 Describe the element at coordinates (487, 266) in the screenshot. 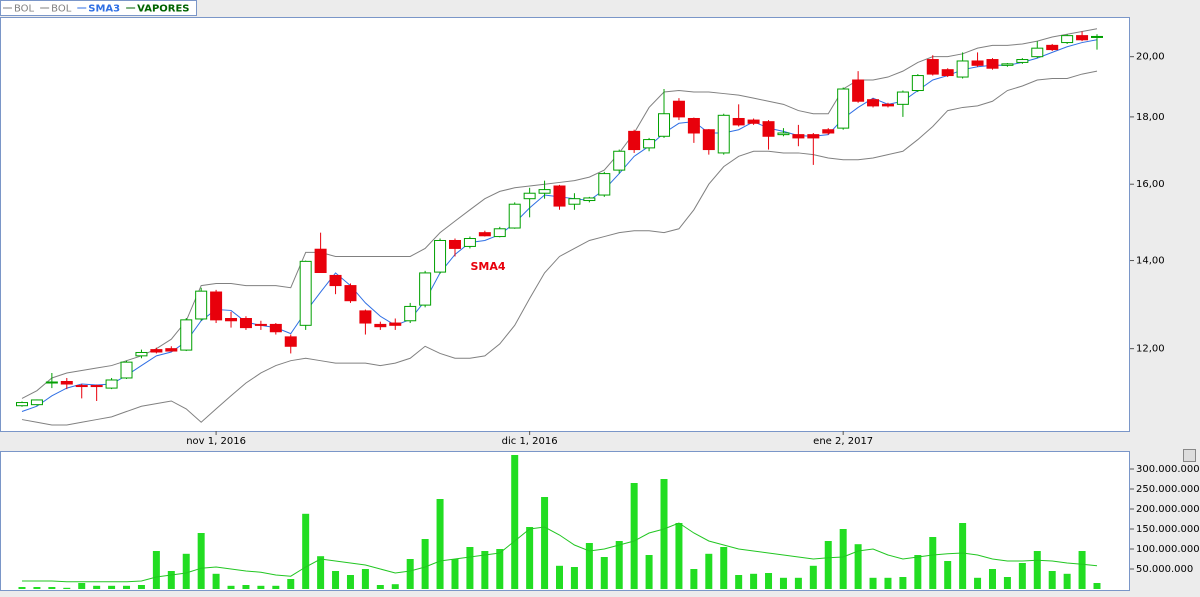

I see `annotation: SMA4` at that location.